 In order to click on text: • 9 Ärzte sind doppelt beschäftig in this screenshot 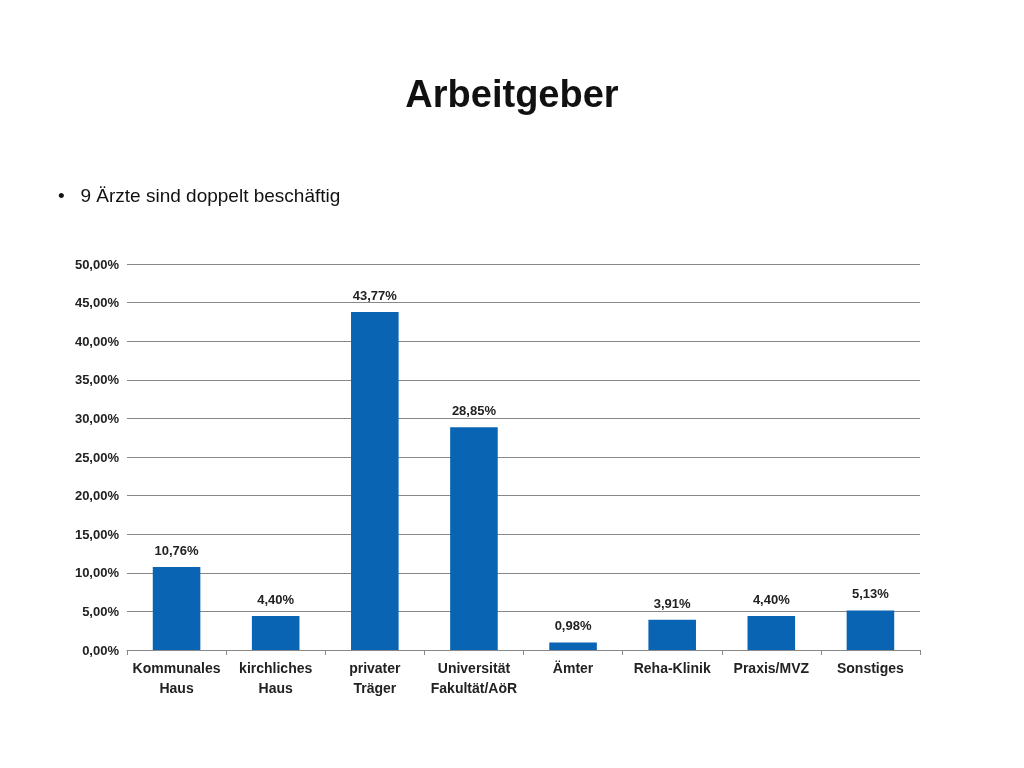, I will do `click(199, 195)`.